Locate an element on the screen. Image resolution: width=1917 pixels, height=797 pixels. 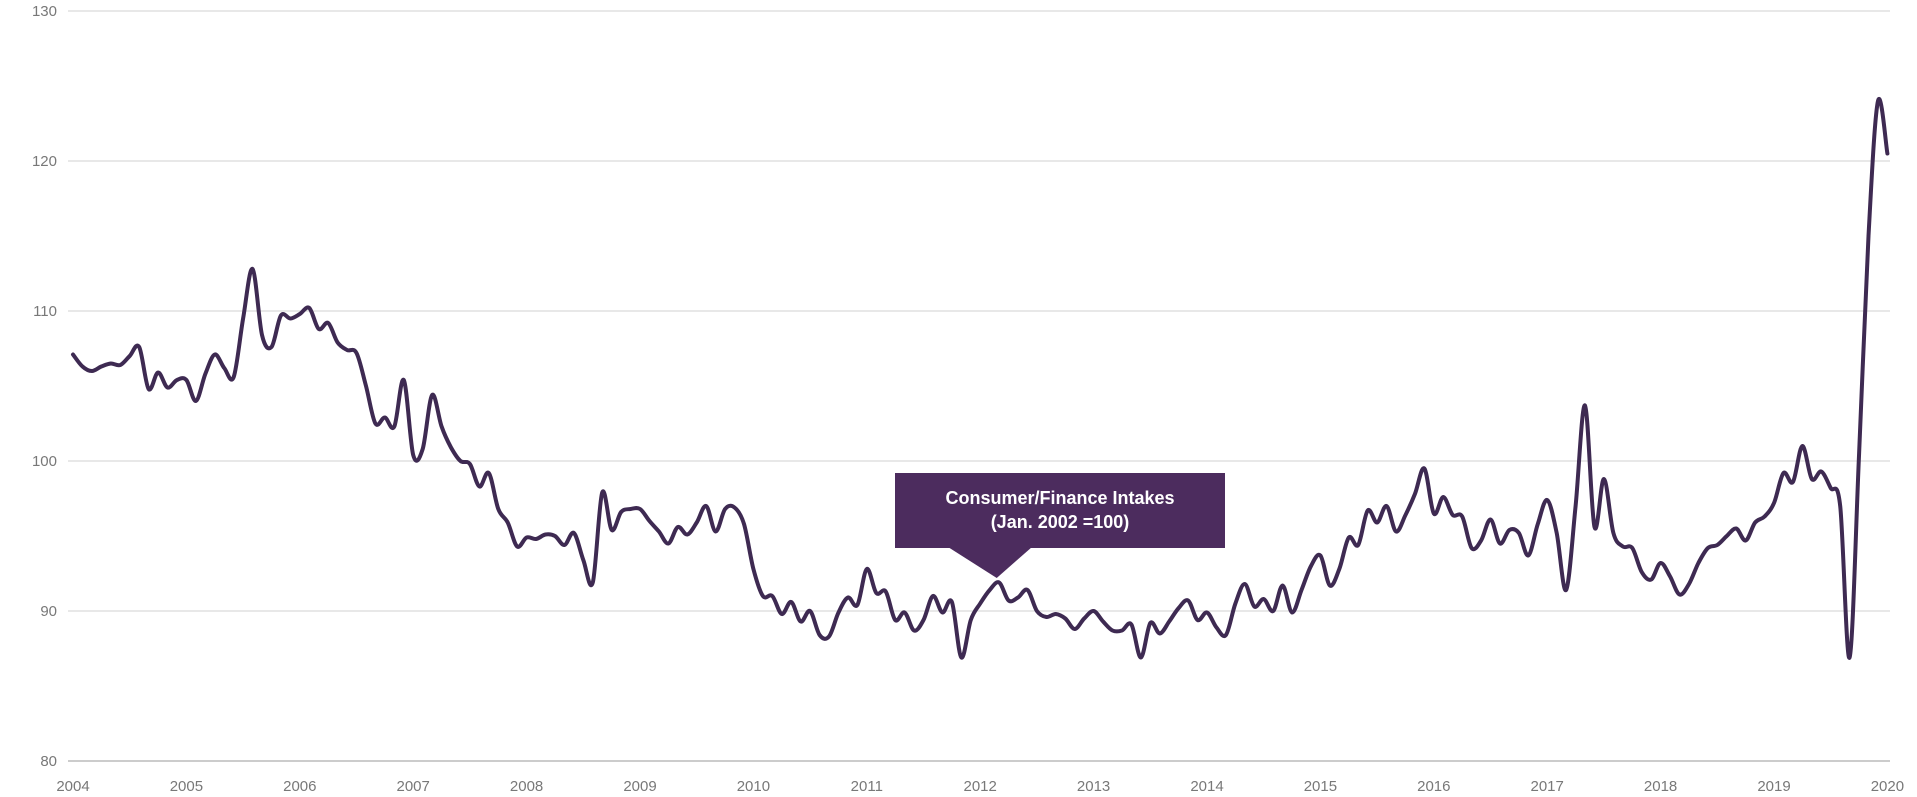
x-tick-label: 2015 is located at coordinates (1320, 786).